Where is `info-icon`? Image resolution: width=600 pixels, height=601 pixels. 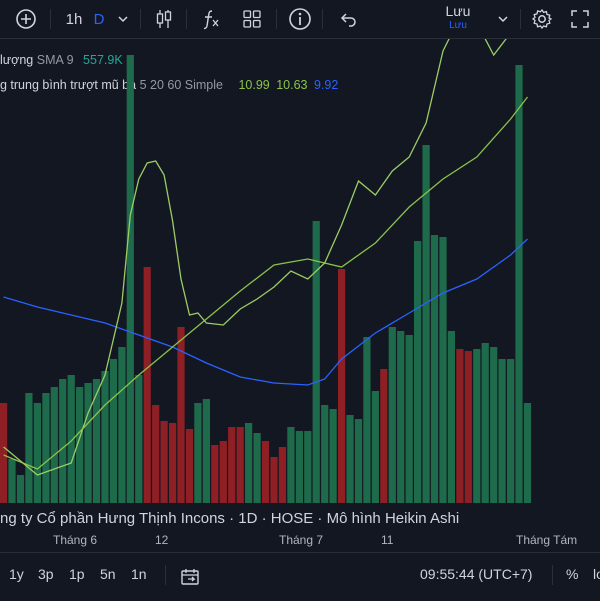 info-icon is located at coordinates (300, 19).